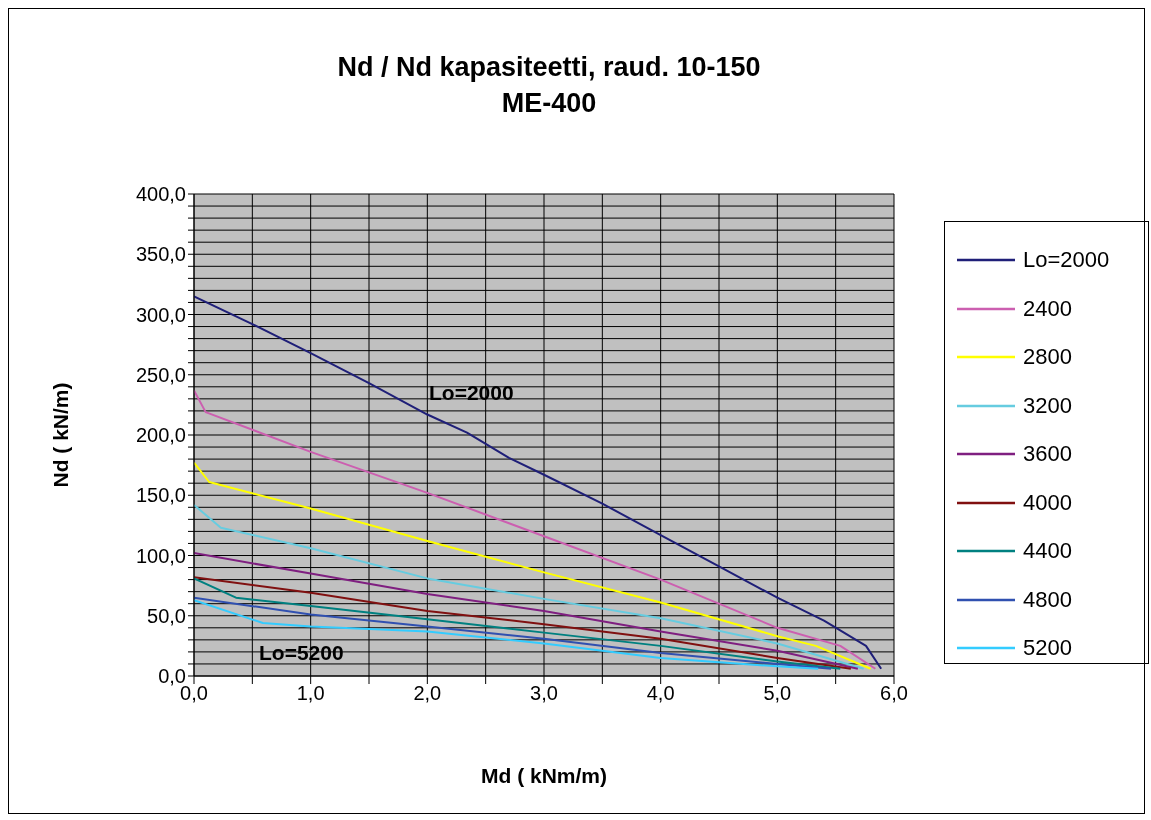 This screenshot has height=820, width=1151. Describe the element at coordinates (1047, 454) in the screenshot. I see `legend-label: 3600` at that location.